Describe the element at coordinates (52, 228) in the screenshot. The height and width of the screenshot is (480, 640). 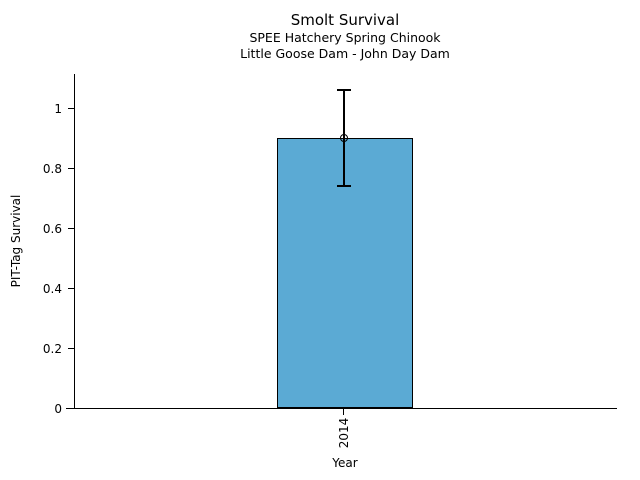
I see `y-tick-label: 0.6` at that location.